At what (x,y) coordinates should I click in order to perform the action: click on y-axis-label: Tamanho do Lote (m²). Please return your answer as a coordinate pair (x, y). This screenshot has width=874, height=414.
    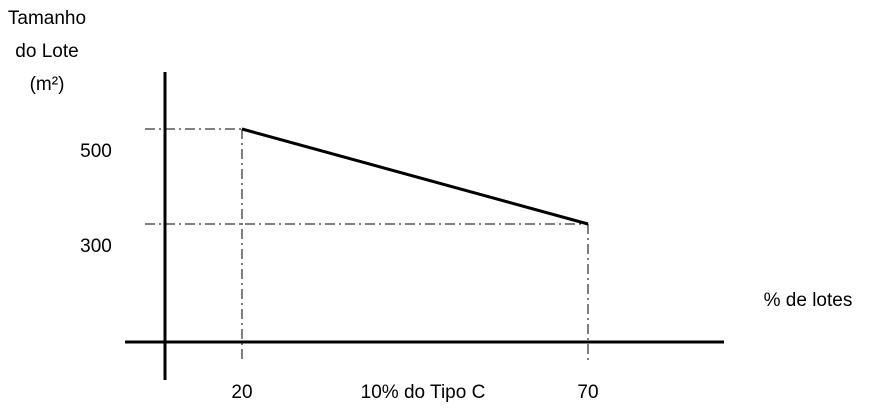
    Looking at the image, I should click on (47, 51).